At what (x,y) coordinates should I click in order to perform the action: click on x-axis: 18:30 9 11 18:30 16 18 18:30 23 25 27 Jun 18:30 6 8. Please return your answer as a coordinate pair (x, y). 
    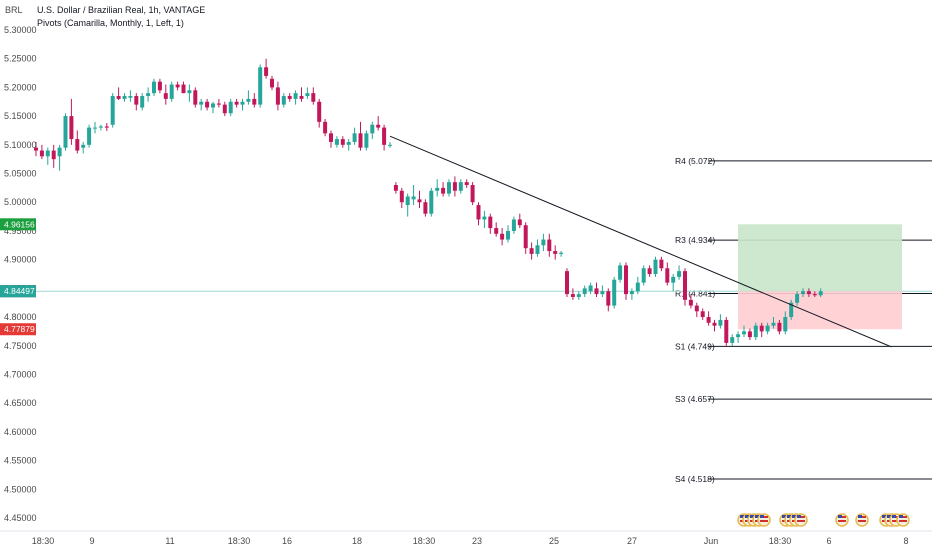
    Looking at the image, I should click on (466, 538).